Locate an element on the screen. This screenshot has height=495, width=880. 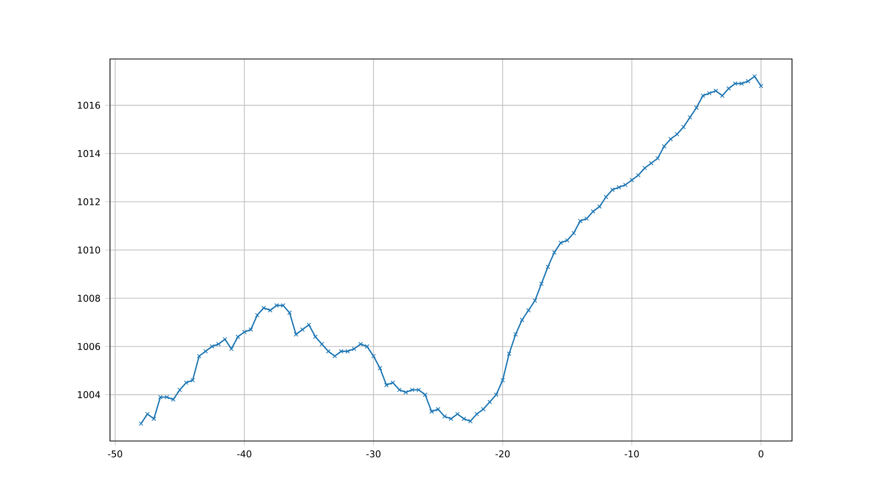
y-tick-label: 1004 is located at coordinates (89, 394).